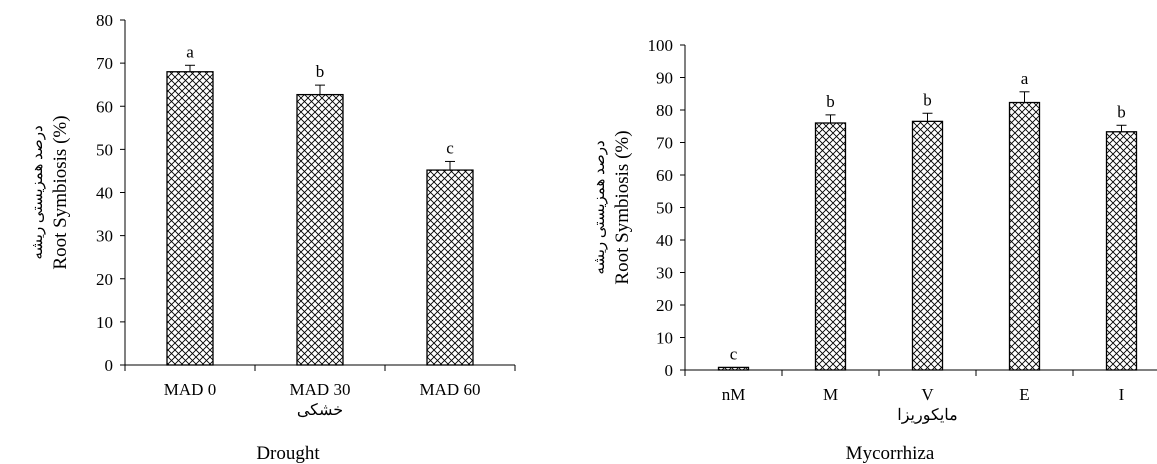 The width and height of the screenshot is (1157, 464). Describe the element at coordinates (1024, 394) in the screenshot. I see `x-tick-label: E` at that location.